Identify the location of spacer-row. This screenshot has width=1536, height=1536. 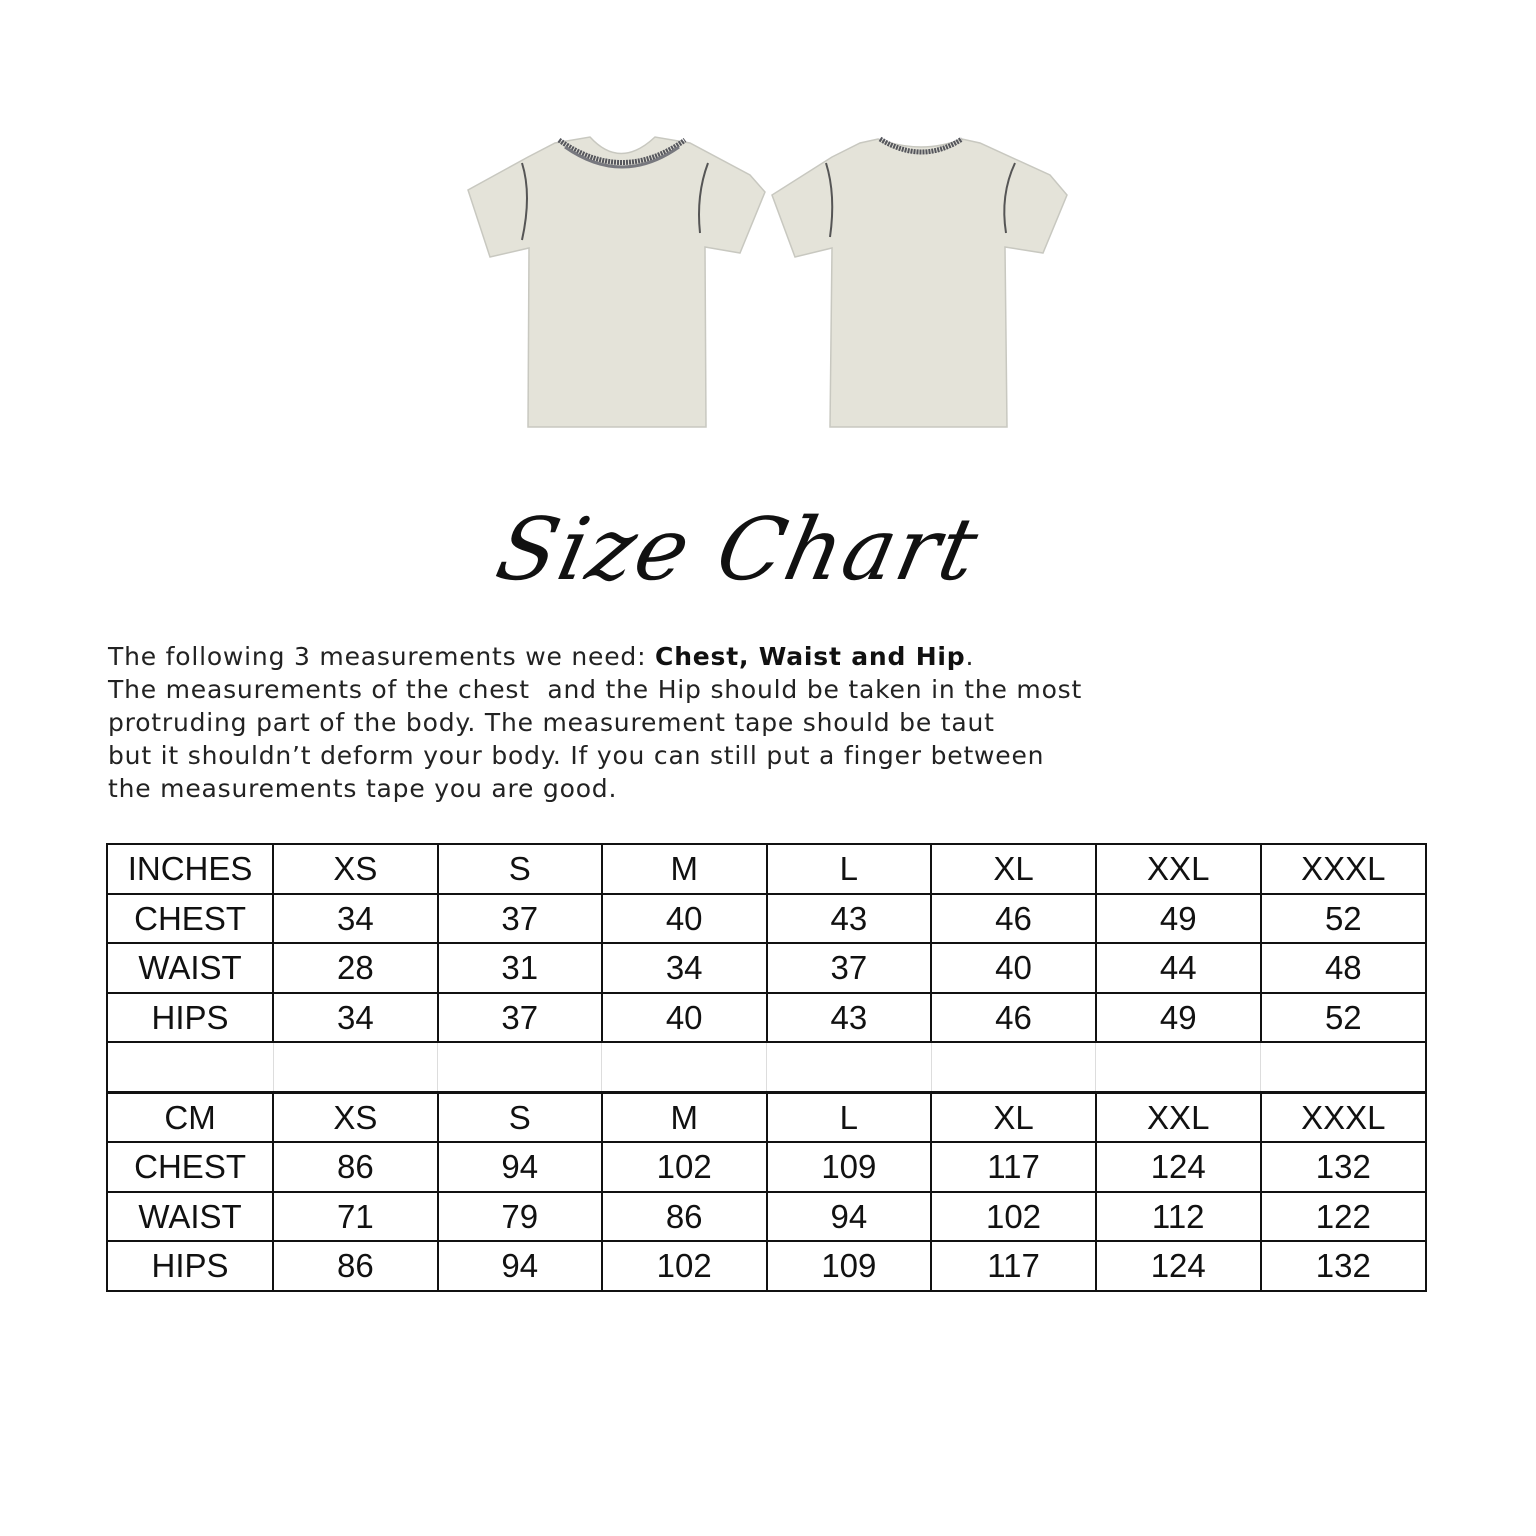
(766, 1067).